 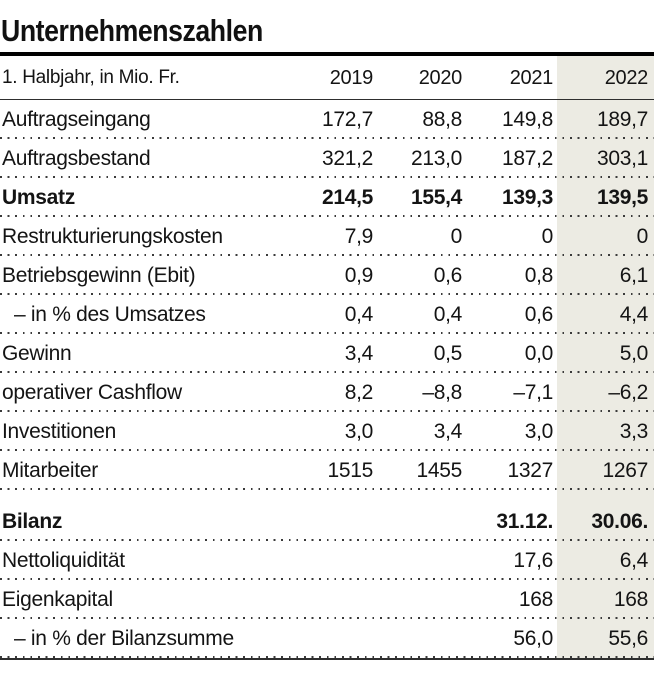 I want to click on row-value-2022: 5,0, so click(x=634, y=353).